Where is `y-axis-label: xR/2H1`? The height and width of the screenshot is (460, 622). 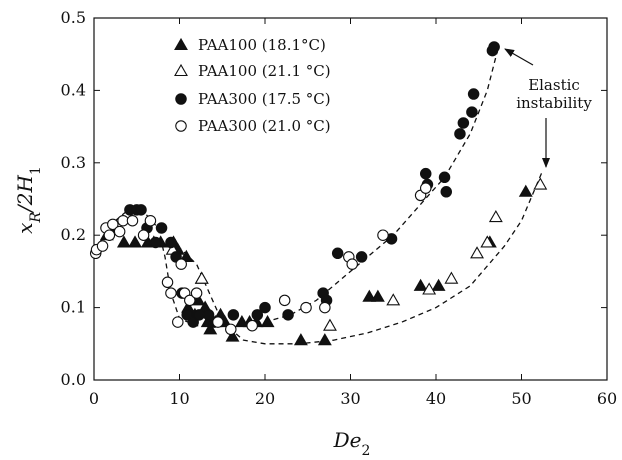
y-axis-label: xR/2H1 is located at coordinates (28, 200).